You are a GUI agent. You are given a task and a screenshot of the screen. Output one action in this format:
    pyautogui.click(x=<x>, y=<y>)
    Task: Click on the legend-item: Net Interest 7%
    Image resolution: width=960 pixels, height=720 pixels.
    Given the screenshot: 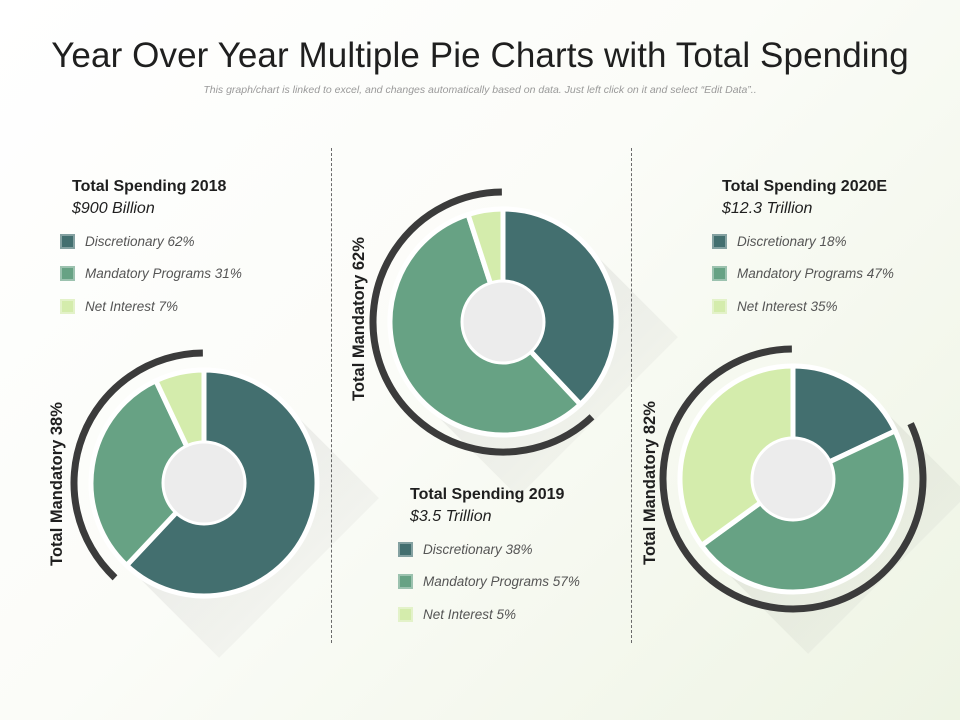 What is the action you would take?
    pyautogui.click(x=151, y=306)
    